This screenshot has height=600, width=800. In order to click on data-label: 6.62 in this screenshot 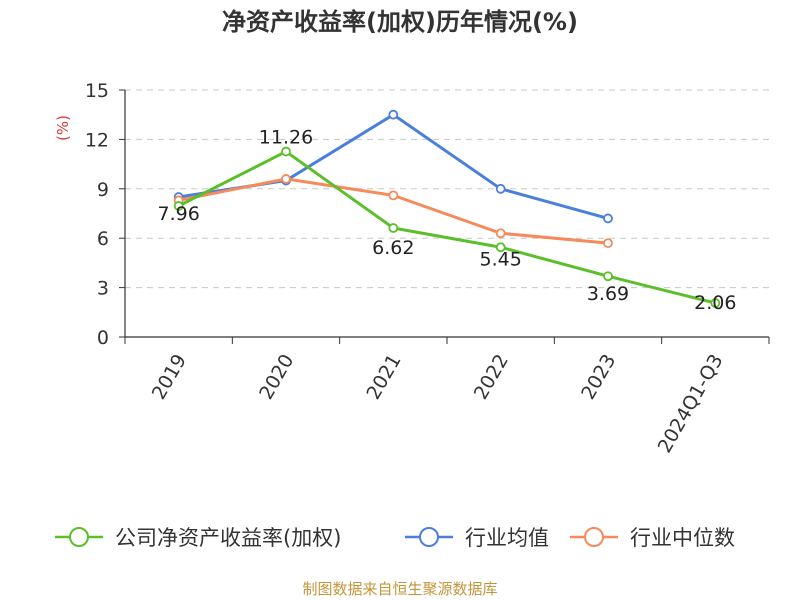, I will do `click(393, 248)`.